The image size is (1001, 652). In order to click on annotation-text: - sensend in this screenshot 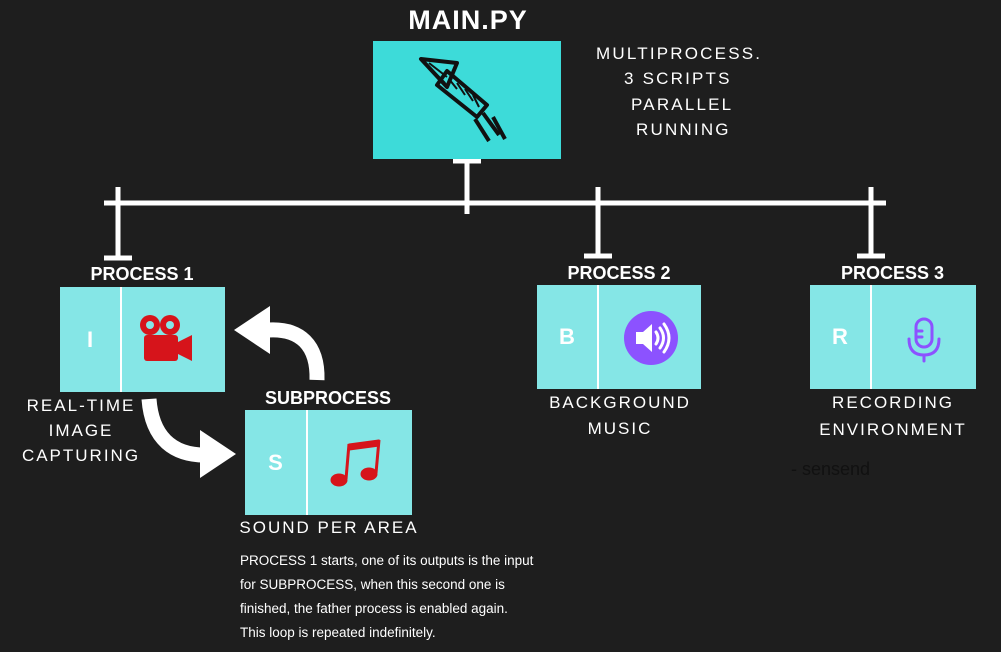, I will do `click(831, 469)`.